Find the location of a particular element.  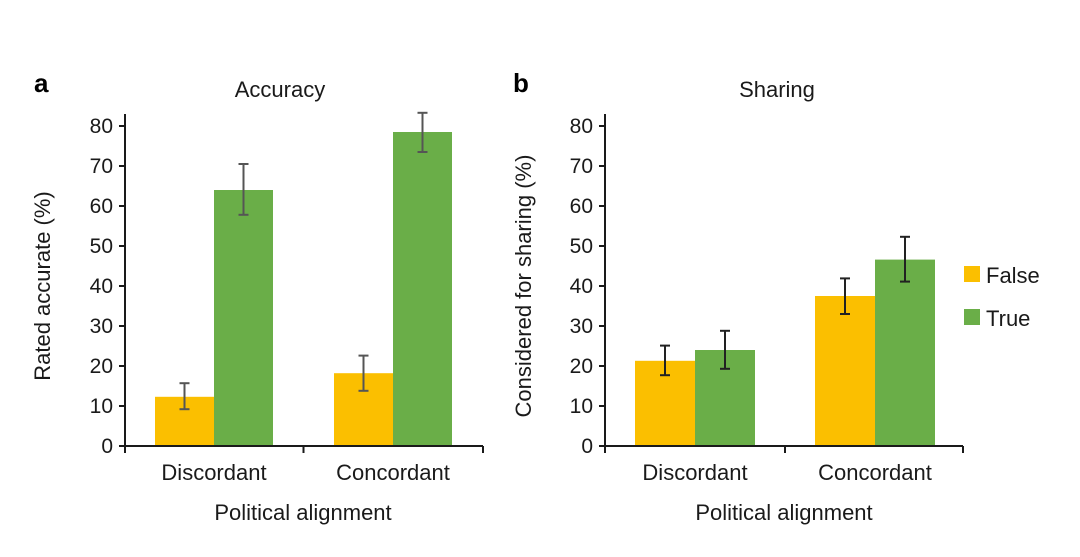

panel-b-ytick-label-20: 20 is located at coordinates (581, 366).